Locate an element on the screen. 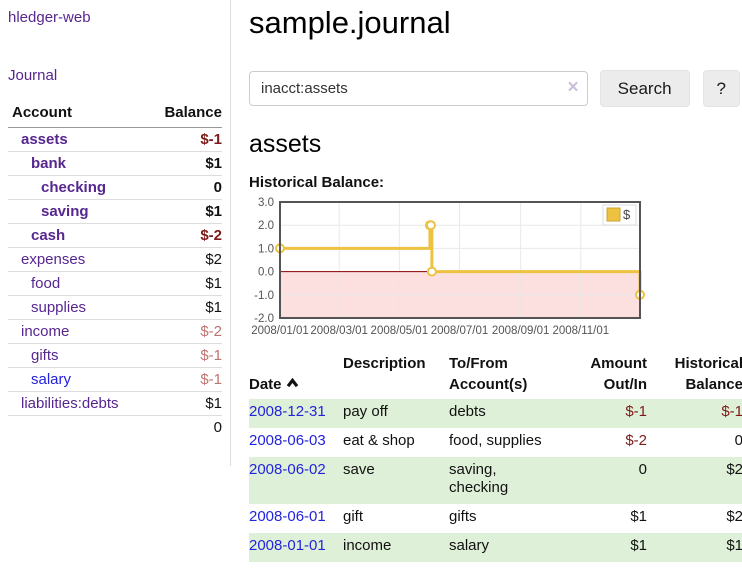 The image size is (742, 582). accounts-total-row: 0 is located at coordinates (115, 427).